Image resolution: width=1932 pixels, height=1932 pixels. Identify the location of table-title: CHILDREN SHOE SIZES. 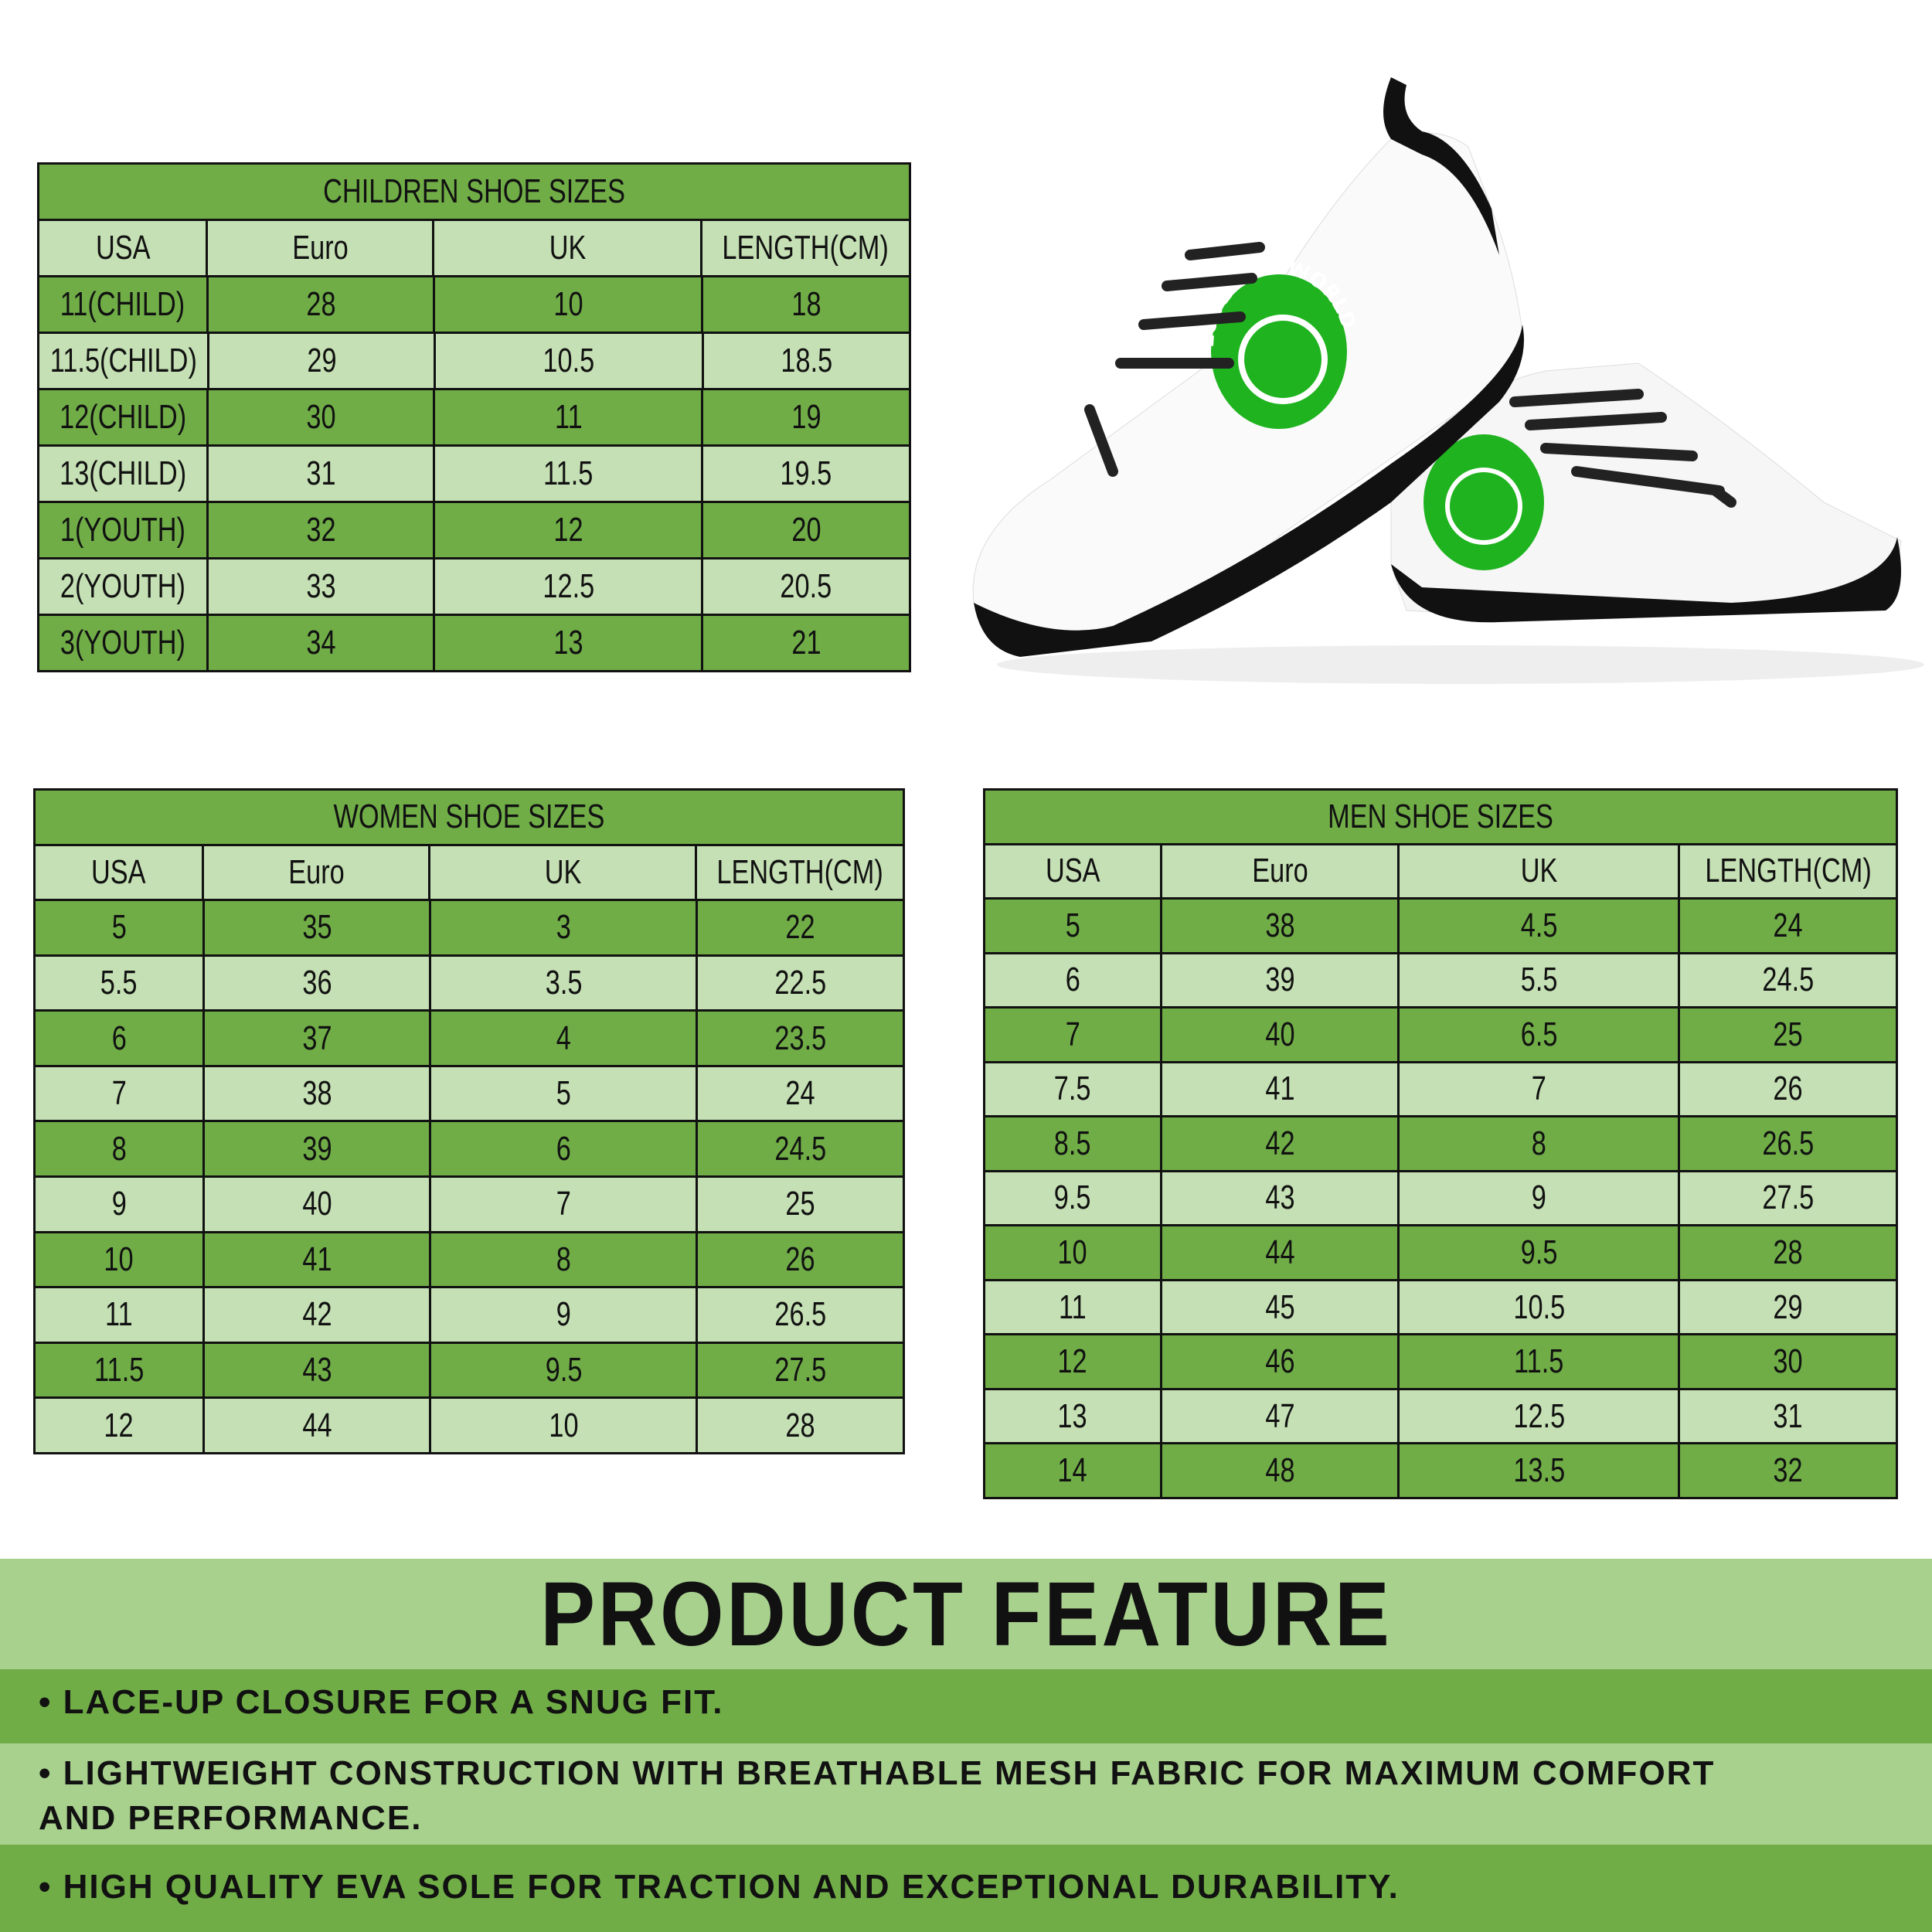
(474, 192).